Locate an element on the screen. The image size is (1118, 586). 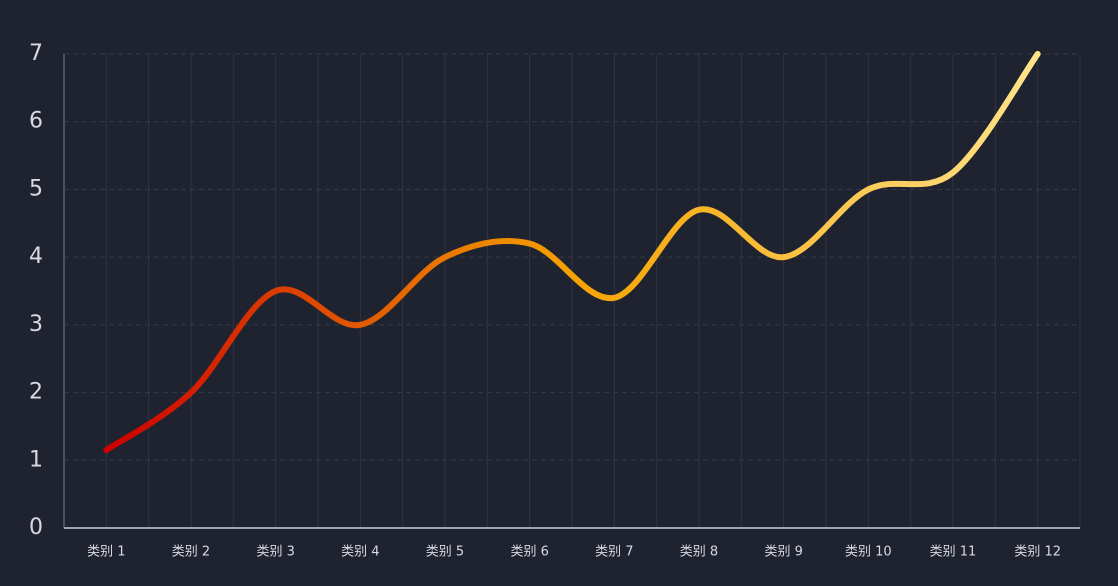
x-tick-label: 类别 2 is located at coordinates (191, 552).